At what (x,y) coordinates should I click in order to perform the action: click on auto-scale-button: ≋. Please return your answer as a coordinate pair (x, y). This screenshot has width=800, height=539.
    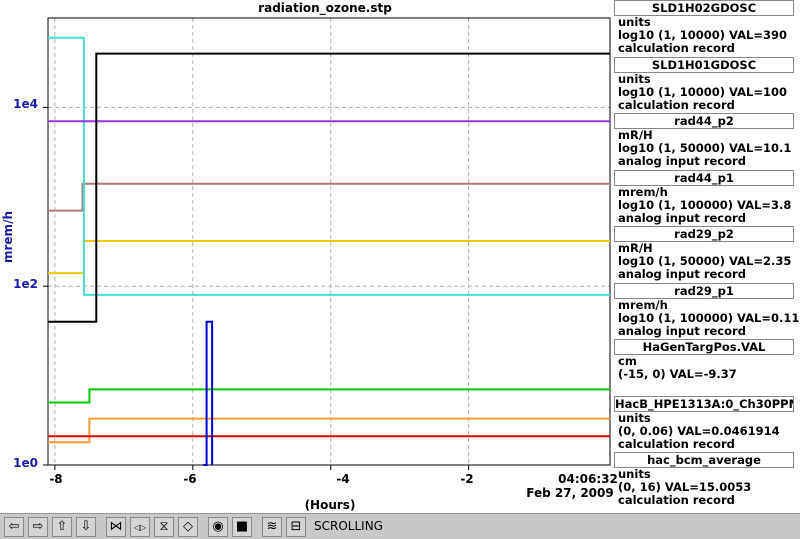
    Looking at the image, I should click on (272, 527).